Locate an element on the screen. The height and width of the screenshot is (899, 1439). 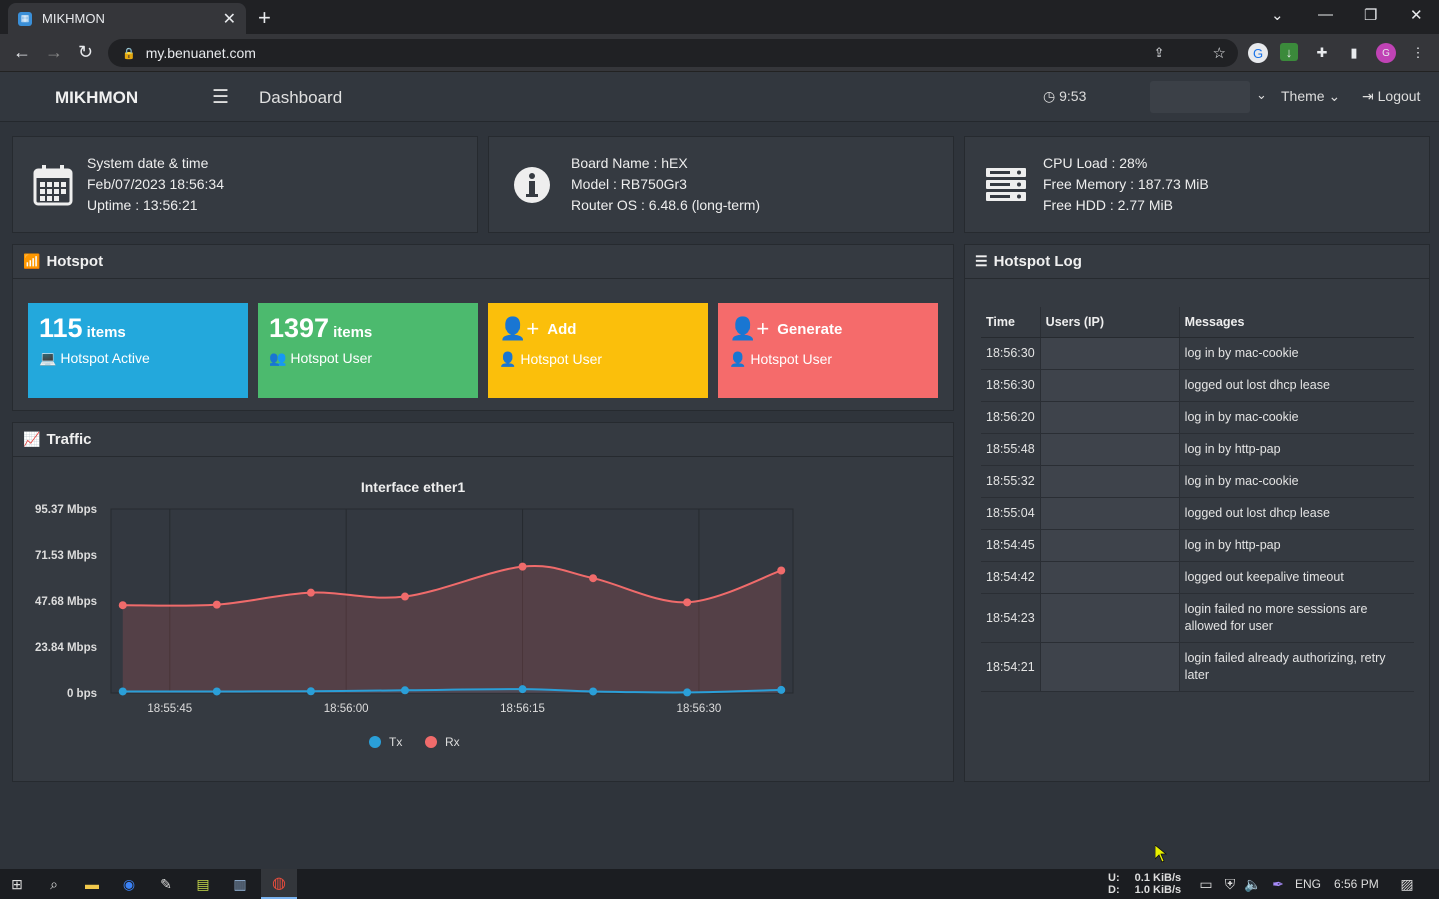
volume-icon: 🔈 is located at coordinates (1253, 883).